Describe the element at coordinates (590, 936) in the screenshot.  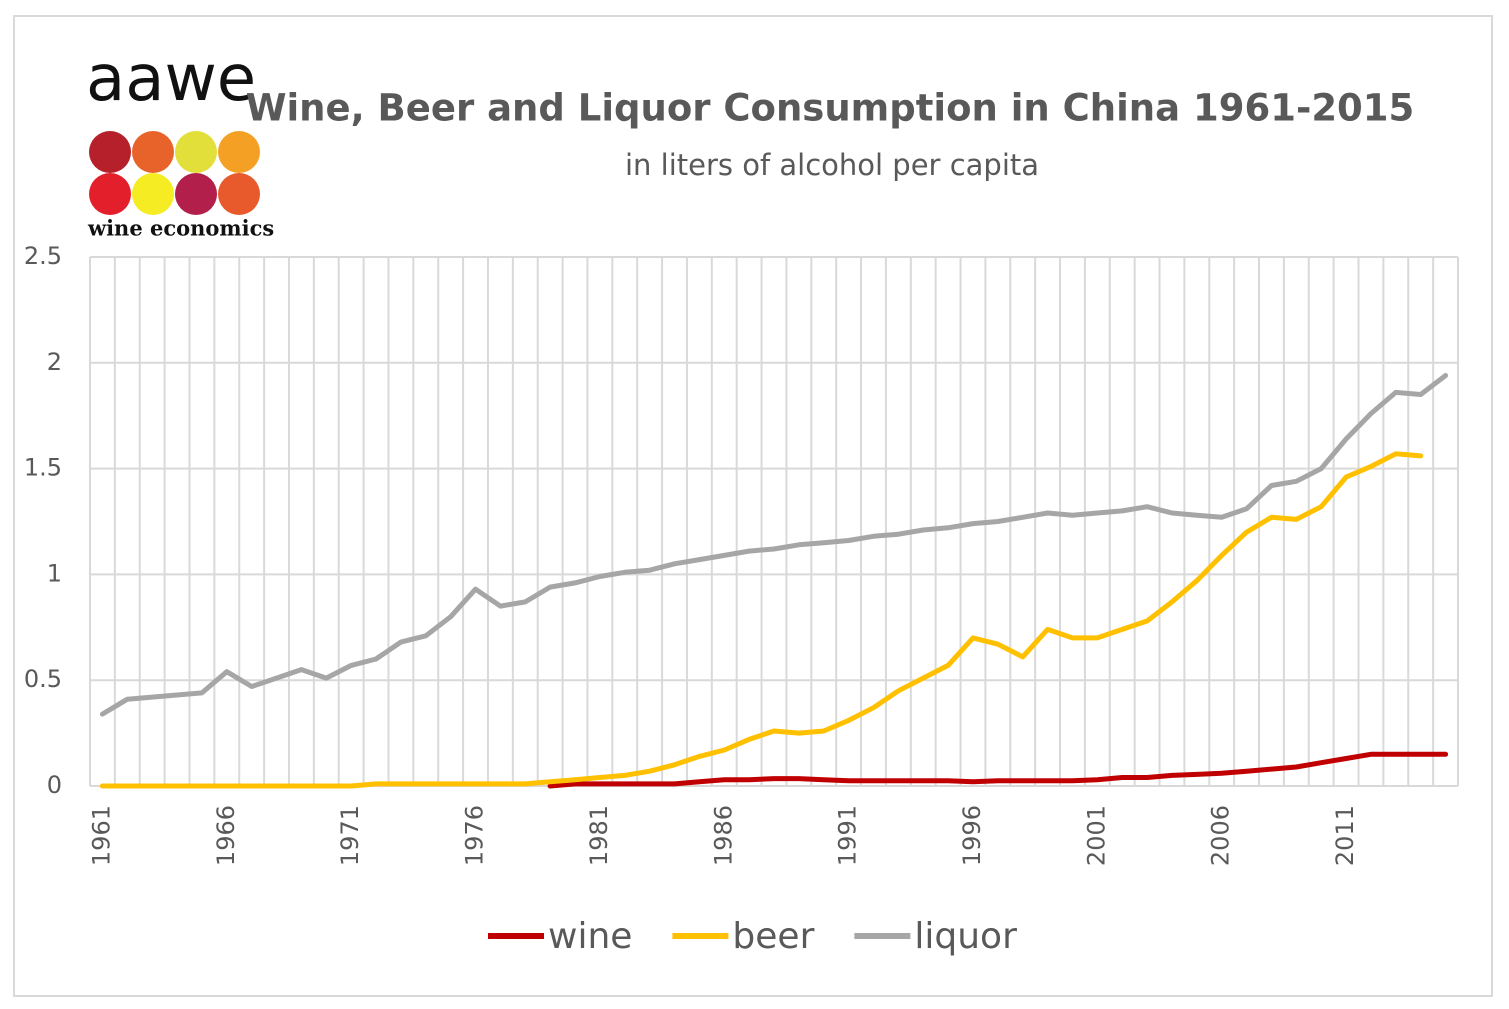
I see `legend-label: wine` at that location.